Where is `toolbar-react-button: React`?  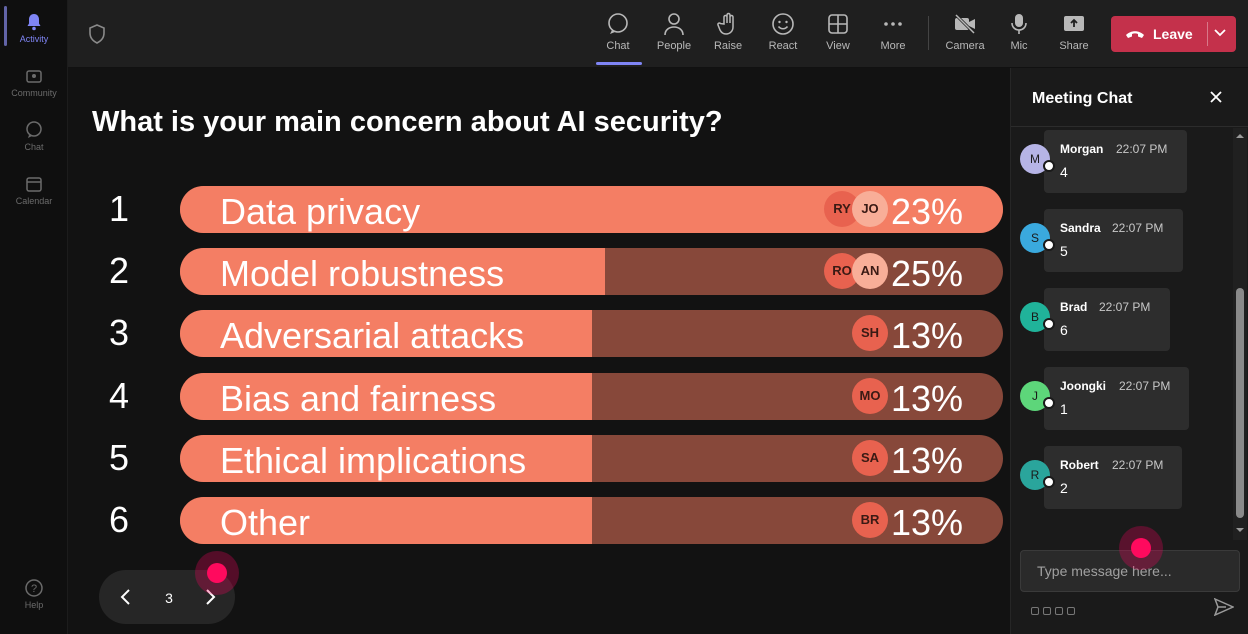 toolbar-react-button: React is located at coordinates (783, 36).